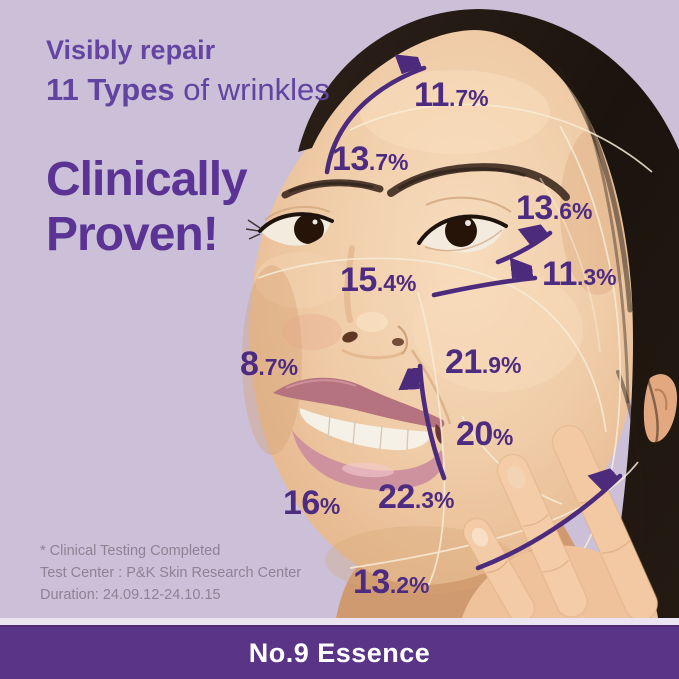 Image resolution: width=679 pixels, height=679 pixels. I want to click on pct-label-forehead-top: 11.7%, so click(451, 95).